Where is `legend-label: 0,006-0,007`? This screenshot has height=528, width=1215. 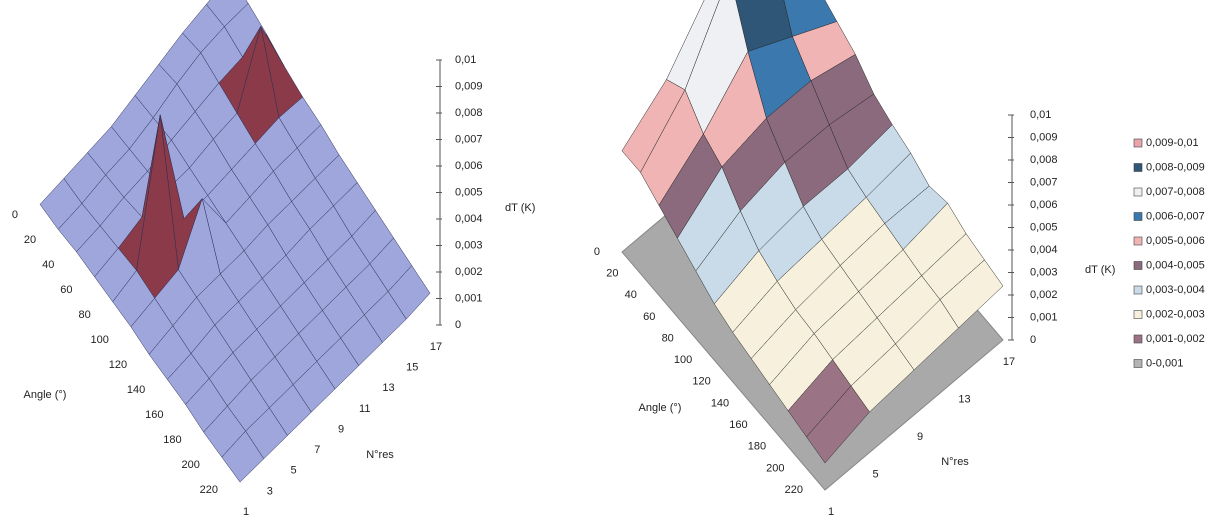 legend-label: 0,006-0,007 is located at coordinates (1175, 216).